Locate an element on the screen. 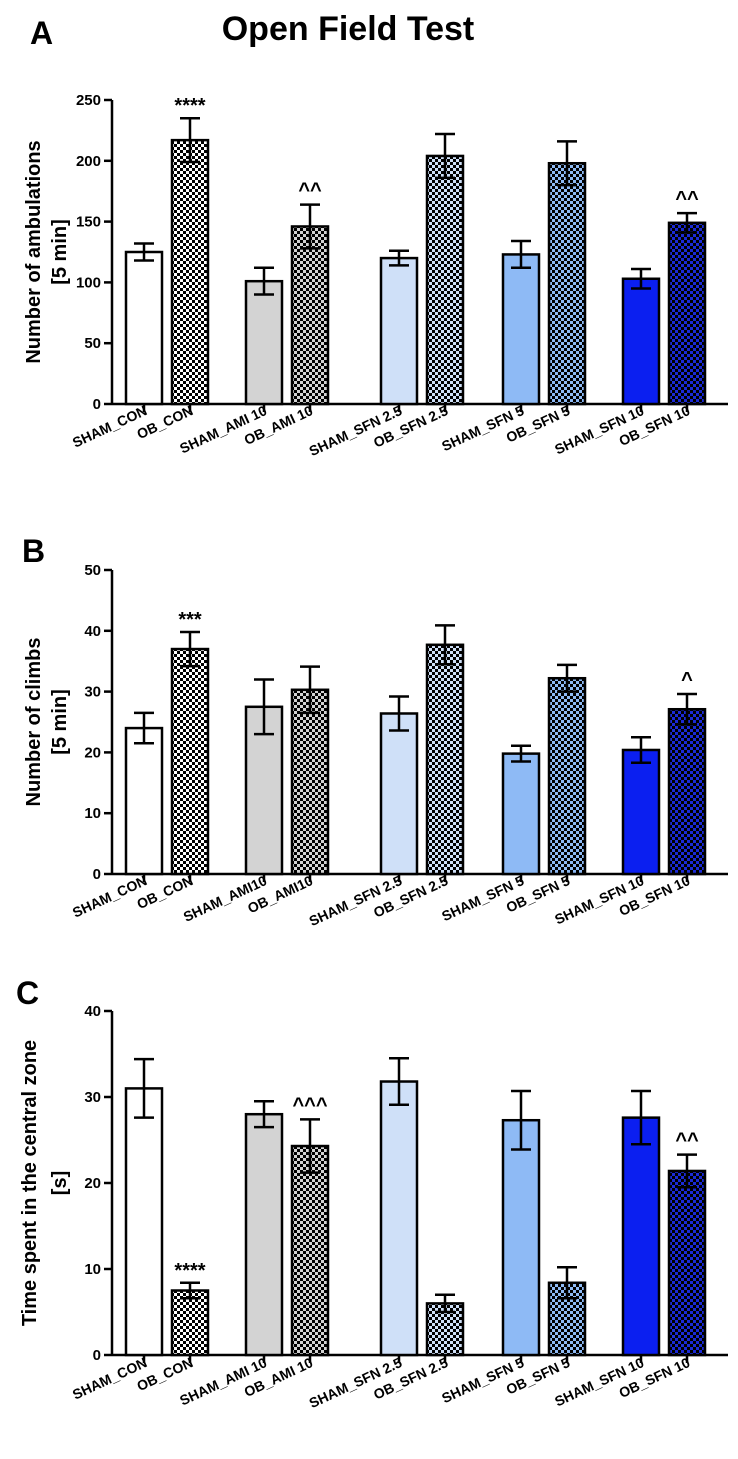  significance-label: *** is located at coordinates (190, 620).